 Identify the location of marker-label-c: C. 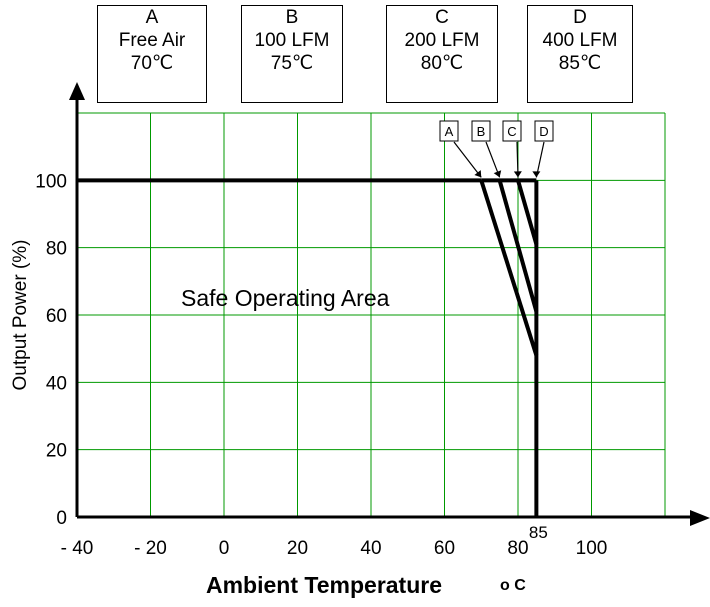
(511, 131).